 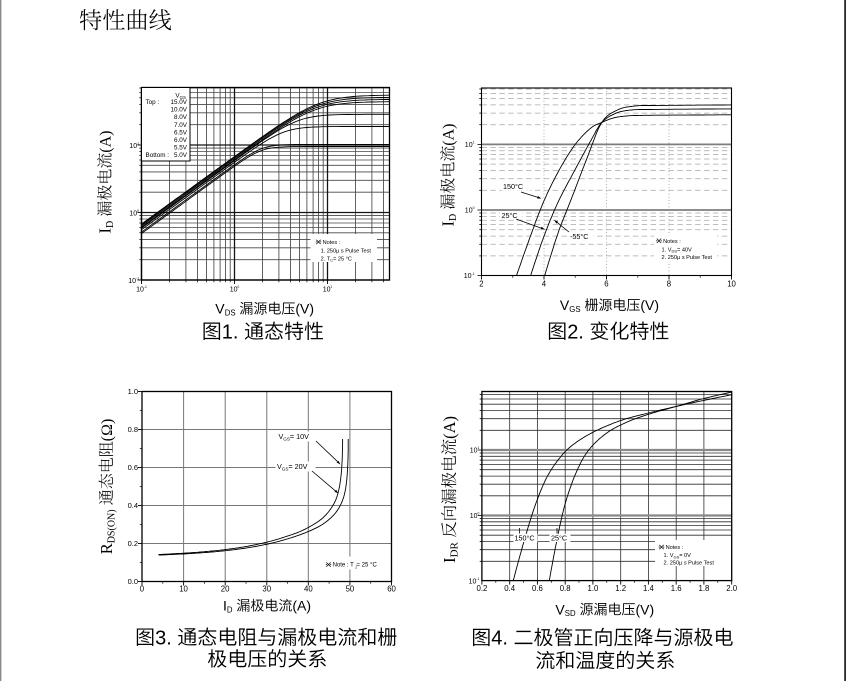 What do you see at coordinates (676, 588) in the screenshot?
I see `svg-text: 1.6` at bounding box center [676, 588].